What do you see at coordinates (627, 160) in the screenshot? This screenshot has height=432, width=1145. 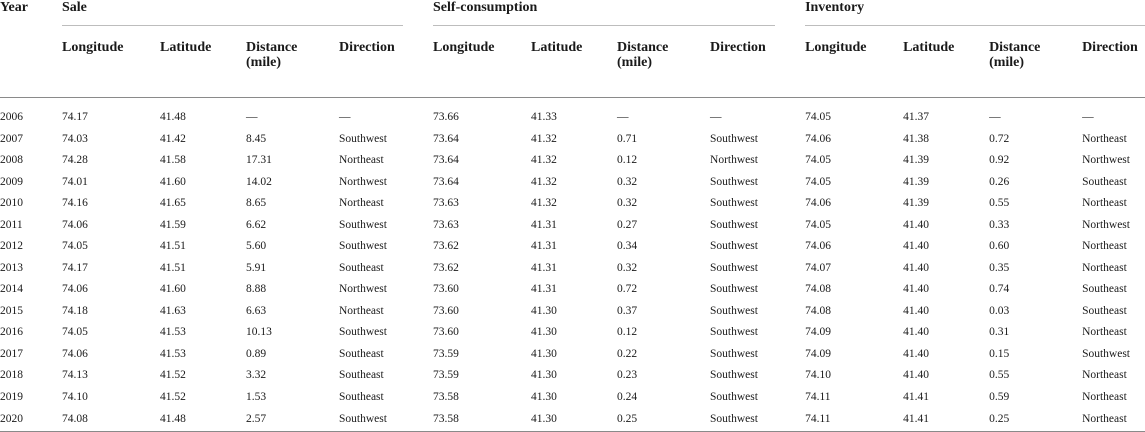 I see `table-cell: 0.12` at bounding box center [627, 160].